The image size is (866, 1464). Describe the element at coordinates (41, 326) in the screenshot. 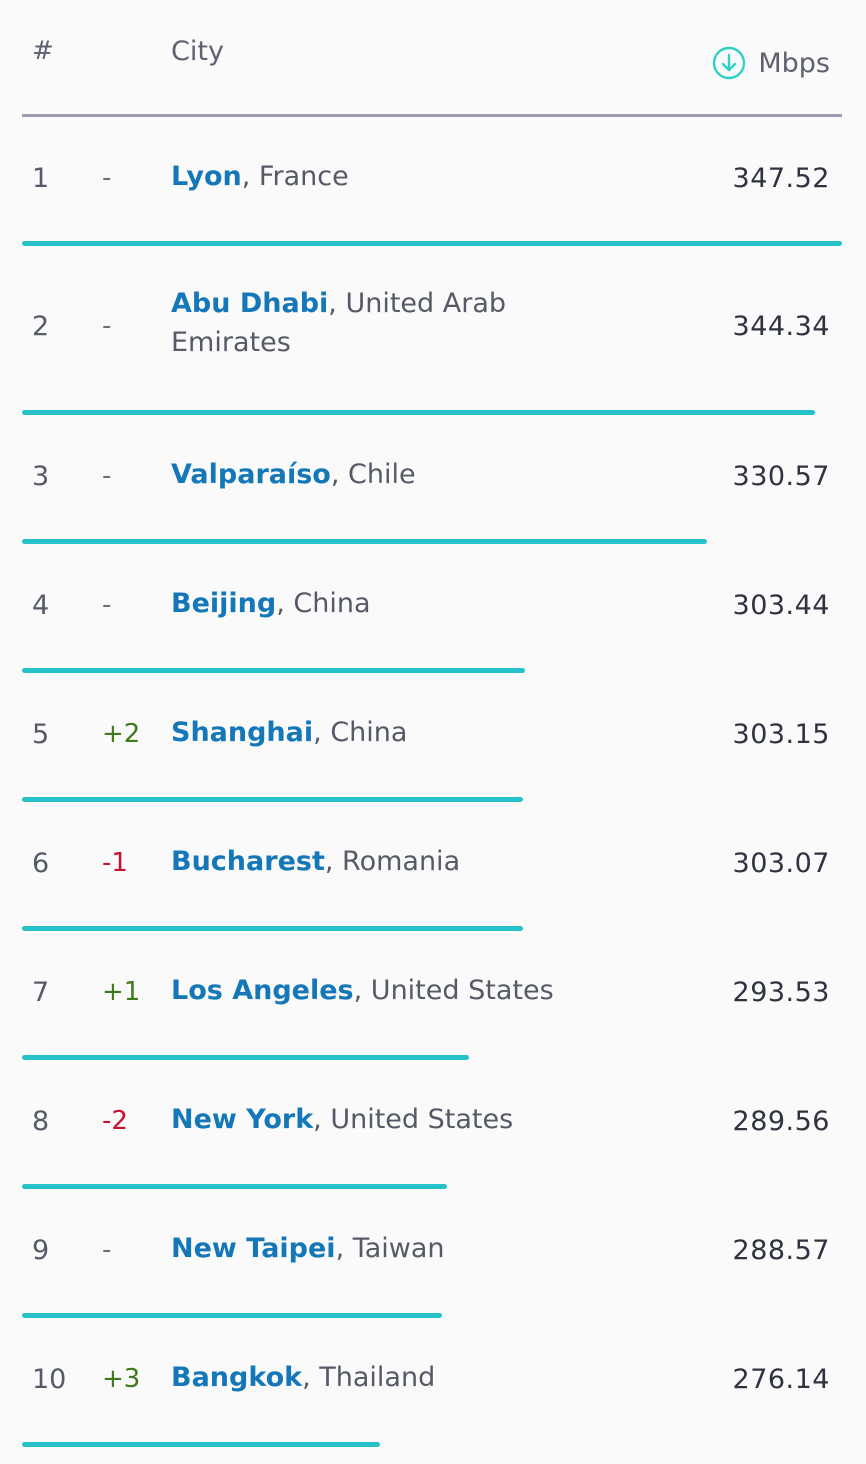

I see `rank-number: 2` at that location.